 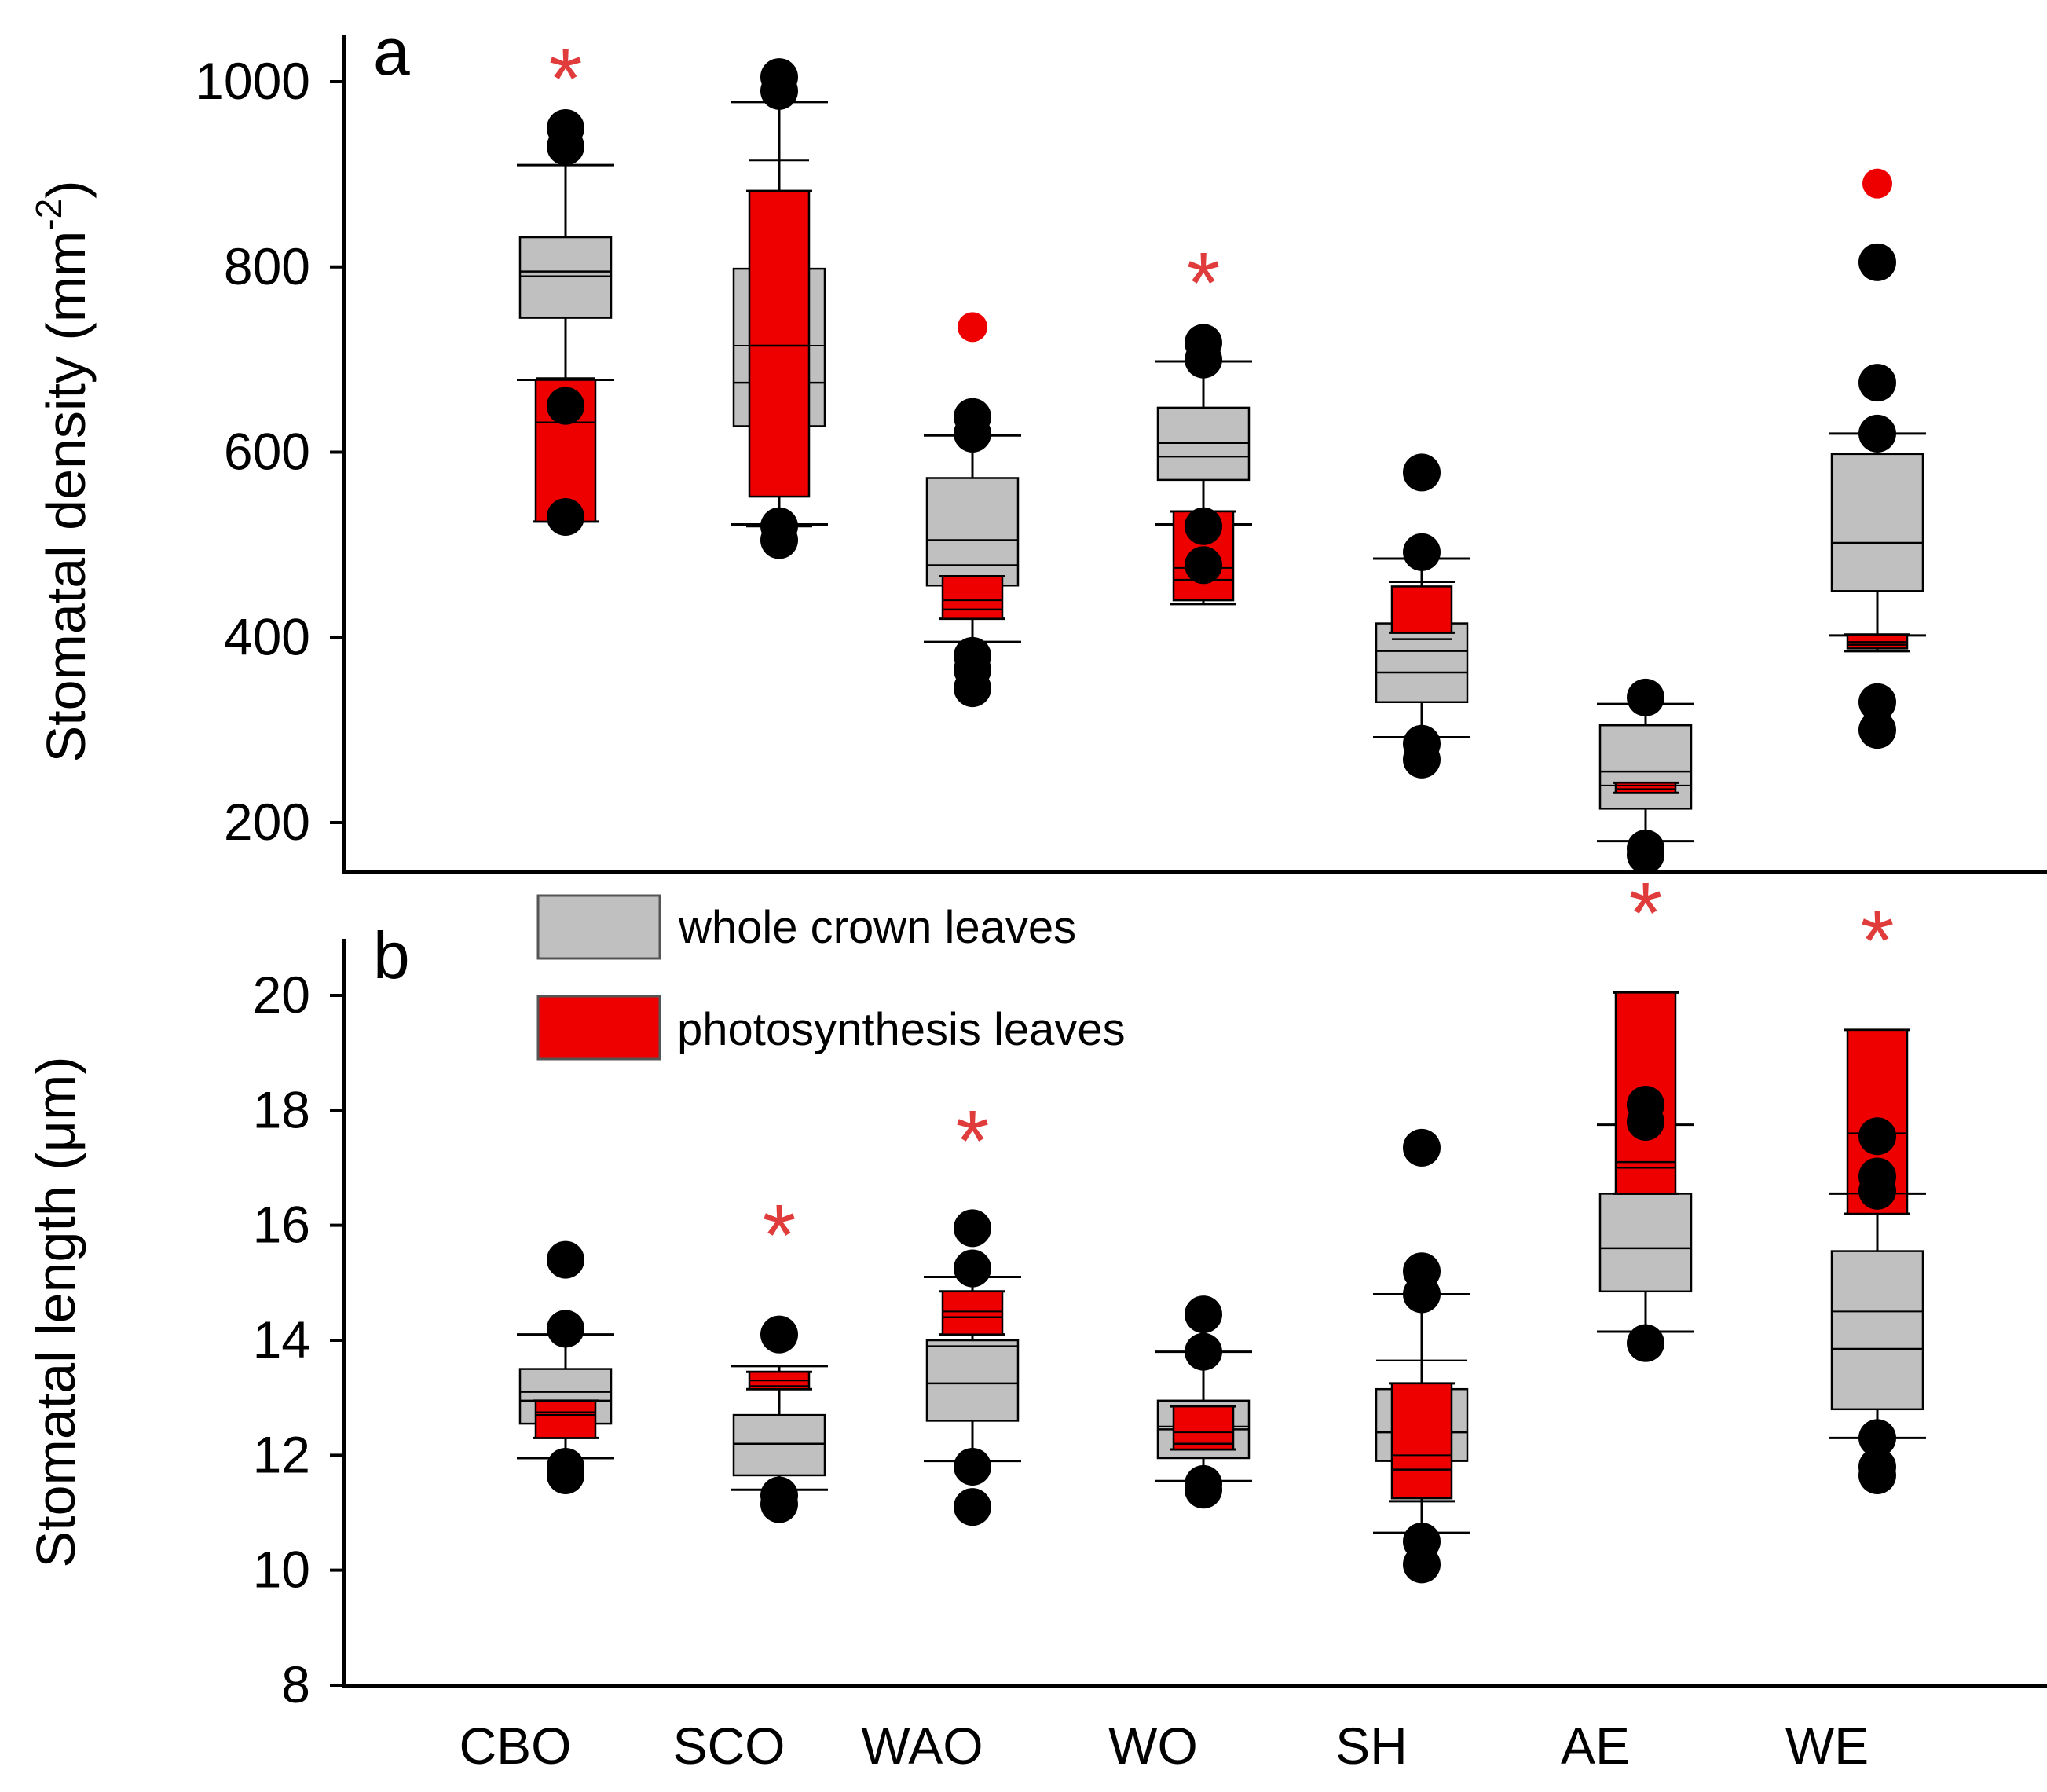 I want to click on panel-a-photo-AE-box, so click(x=1646, y=788).